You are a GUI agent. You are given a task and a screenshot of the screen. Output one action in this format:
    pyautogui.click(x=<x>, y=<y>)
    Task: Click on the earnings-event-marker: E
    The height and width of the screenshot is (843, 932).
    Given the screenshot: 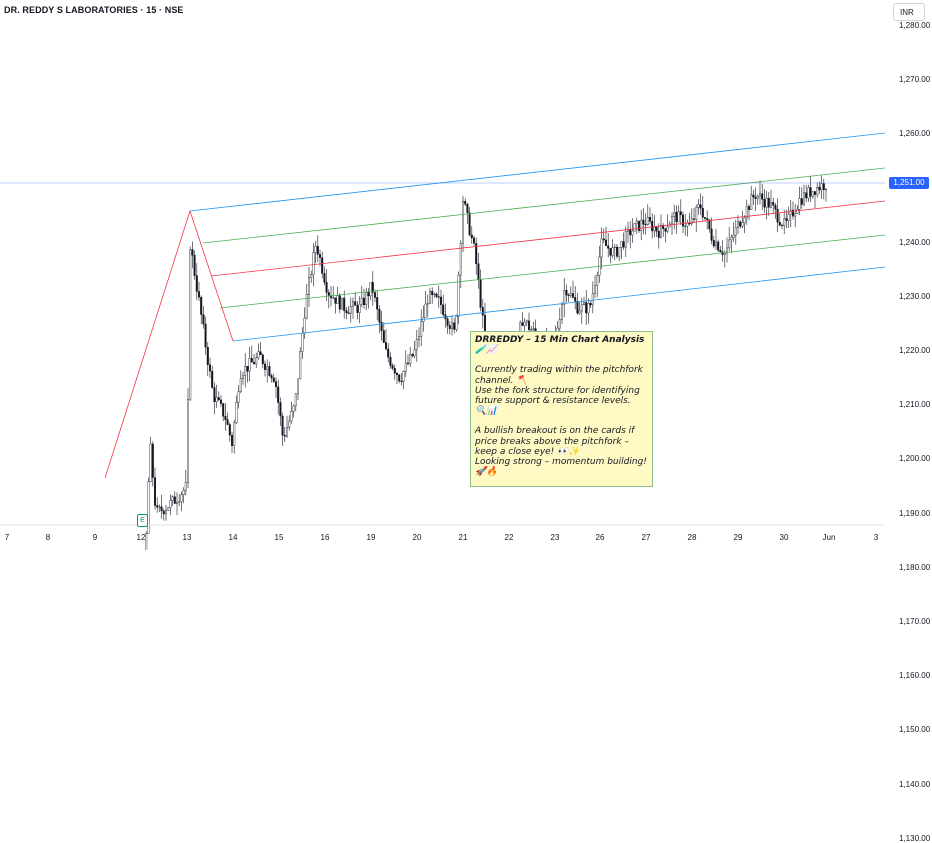 What is the action you would take?
    pyautogui.click(x=142, y=520)
    